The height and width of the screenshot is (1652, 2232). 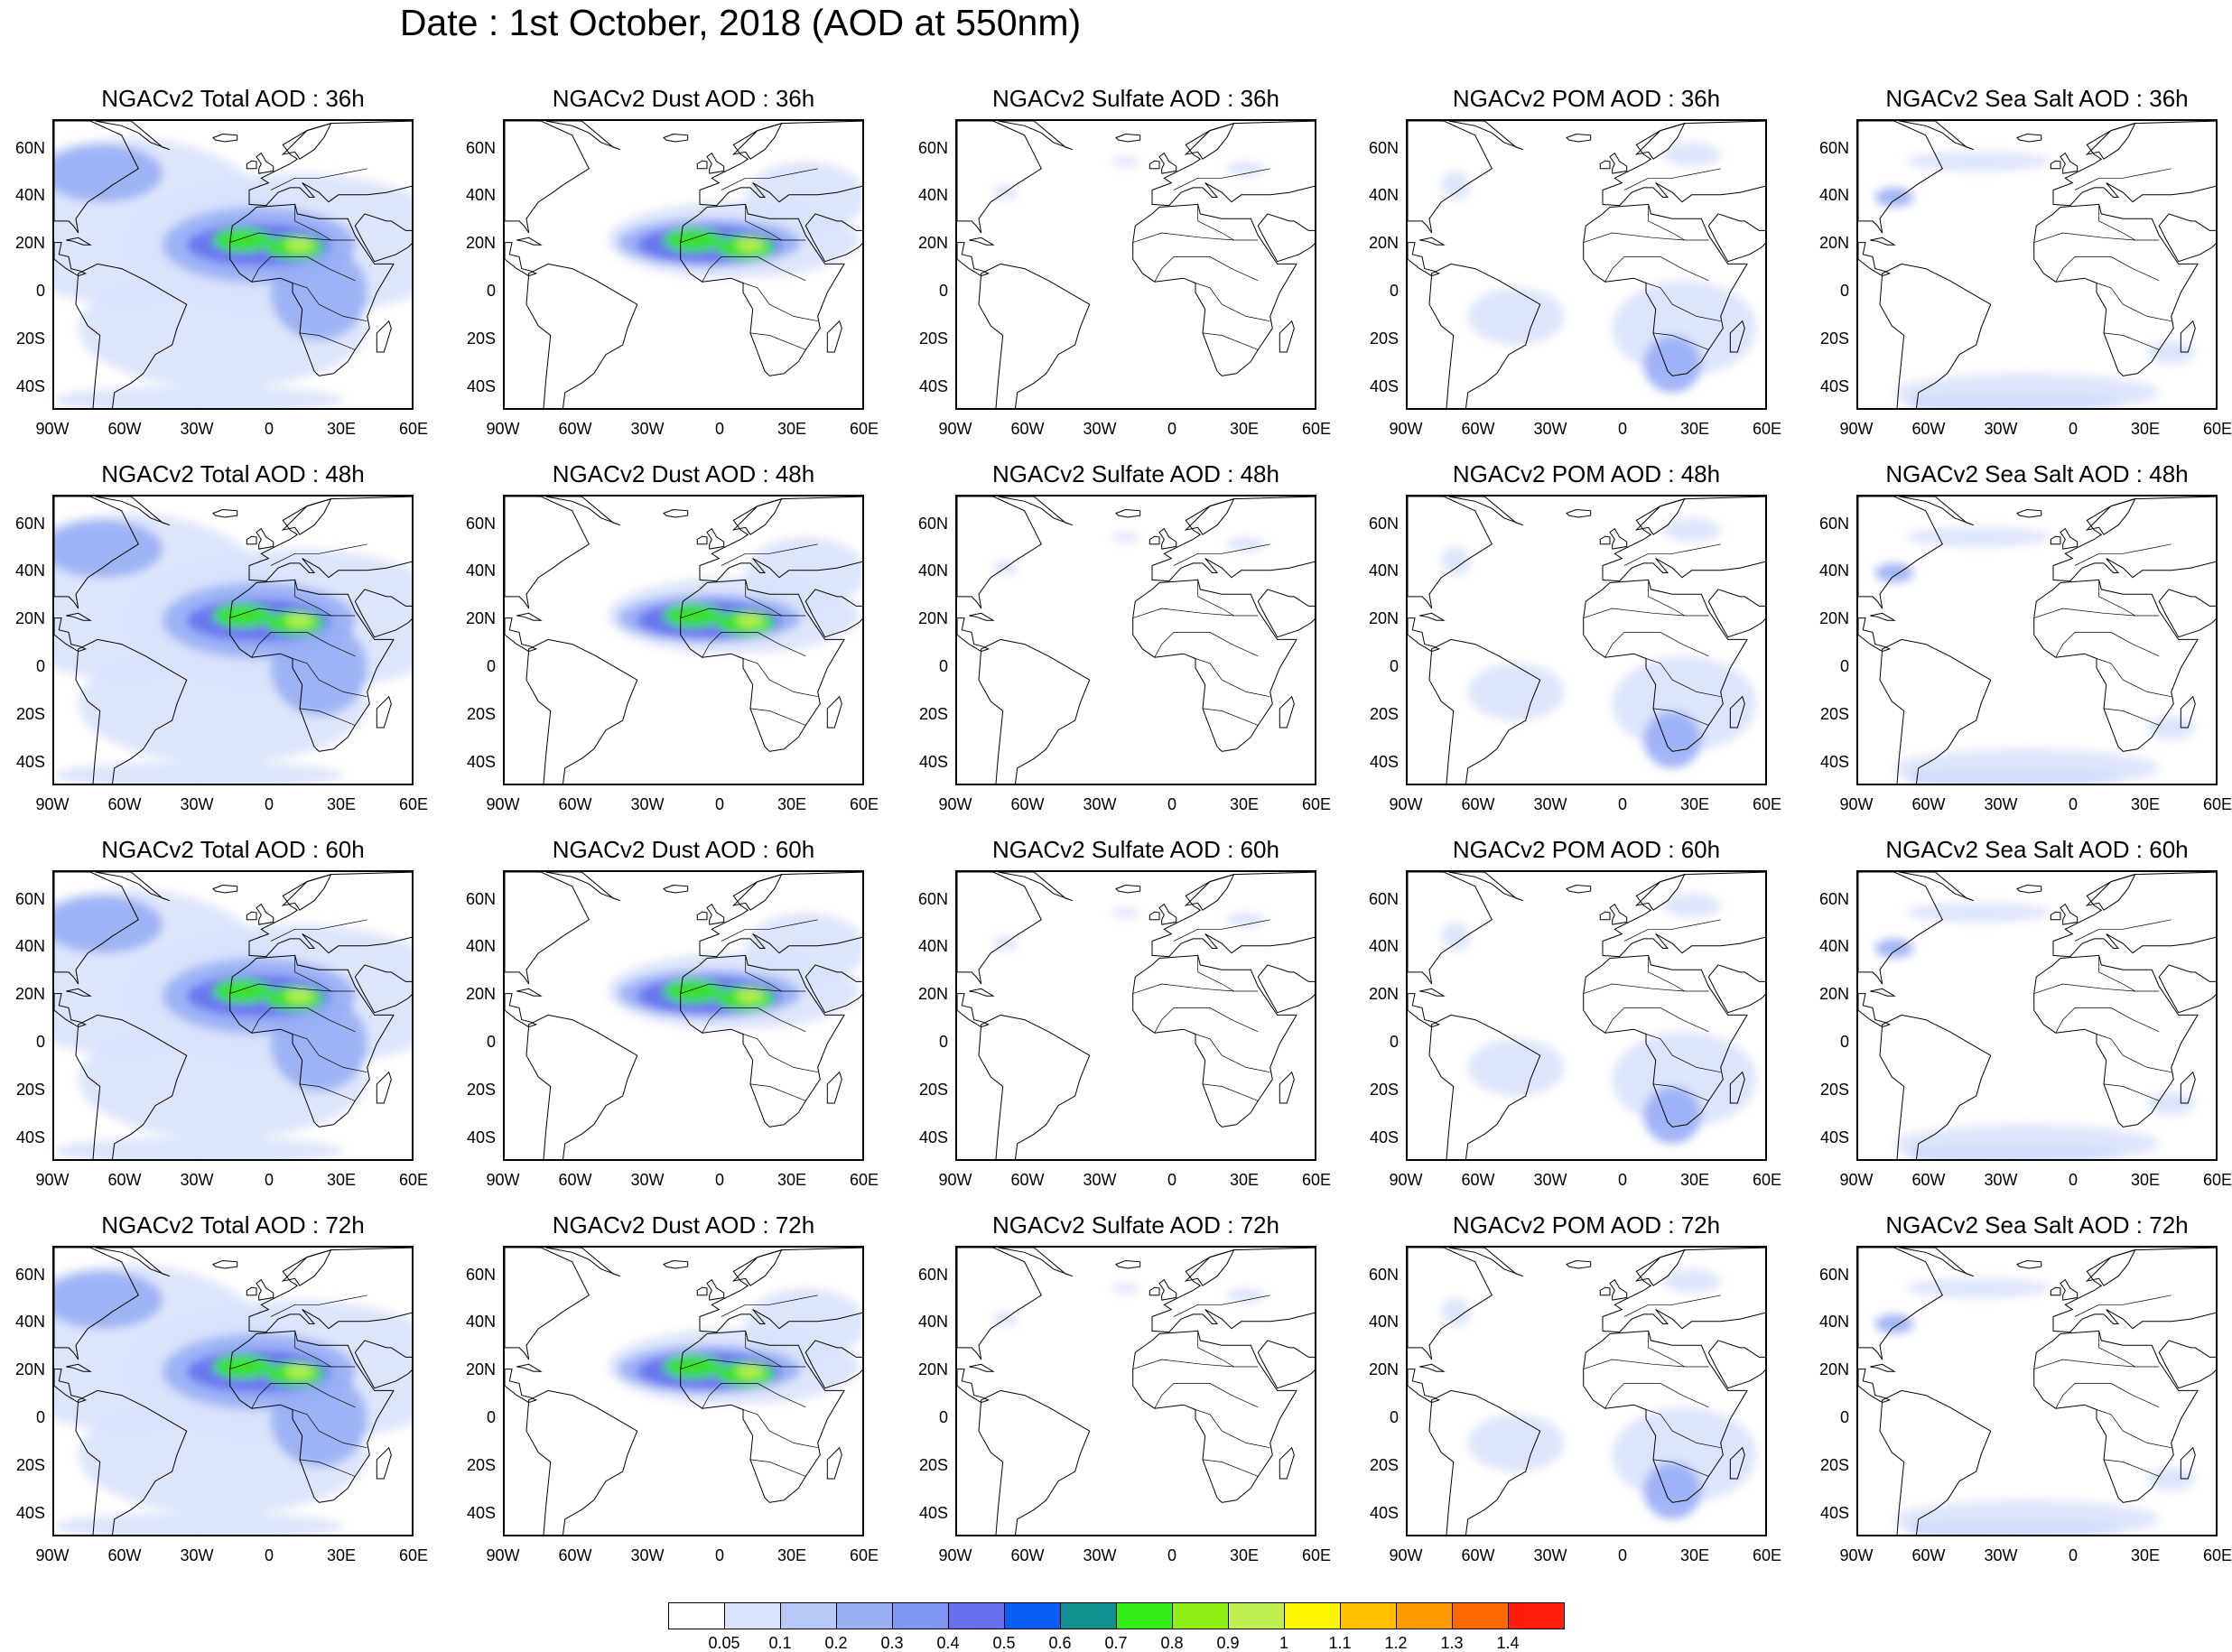 I want to click on lon-tick-label: 30W, so click(x=647, y=429).